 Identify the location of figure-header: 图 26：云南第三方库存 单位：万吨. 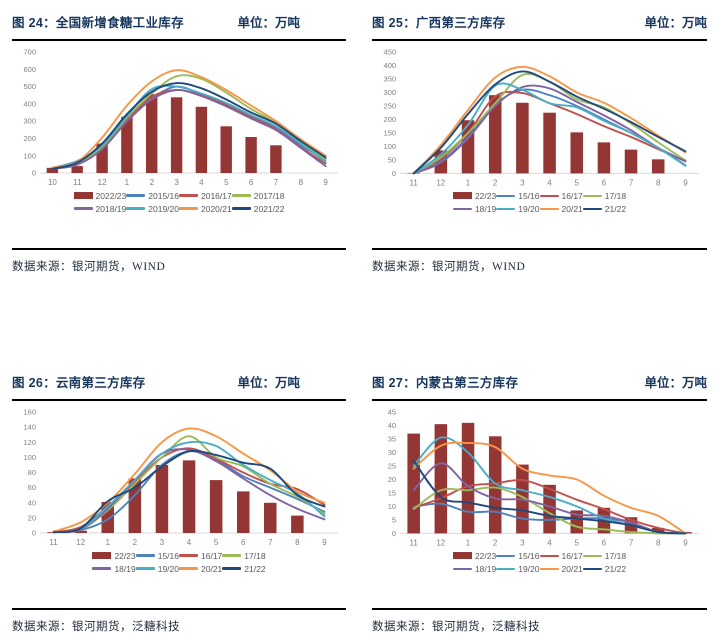
(179, 381).